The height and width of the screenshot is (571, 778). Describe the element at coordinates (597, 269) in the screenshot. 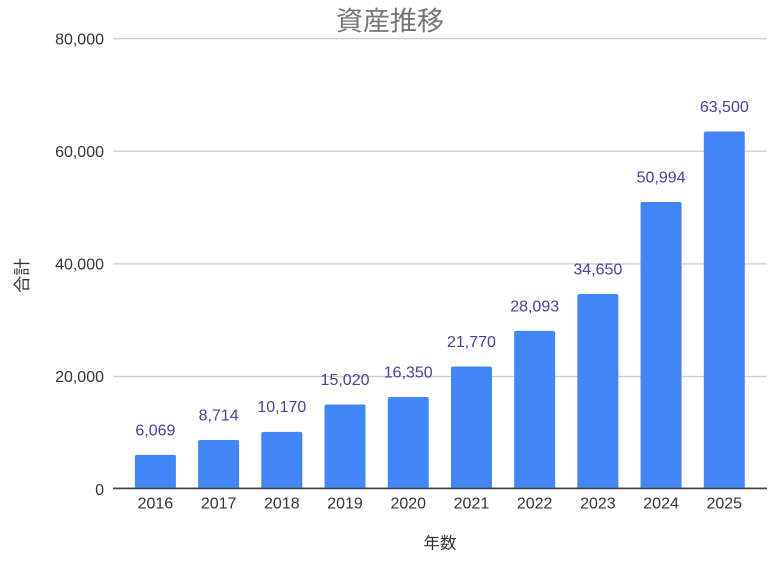

I see `svg-text: 34,650` at that location.